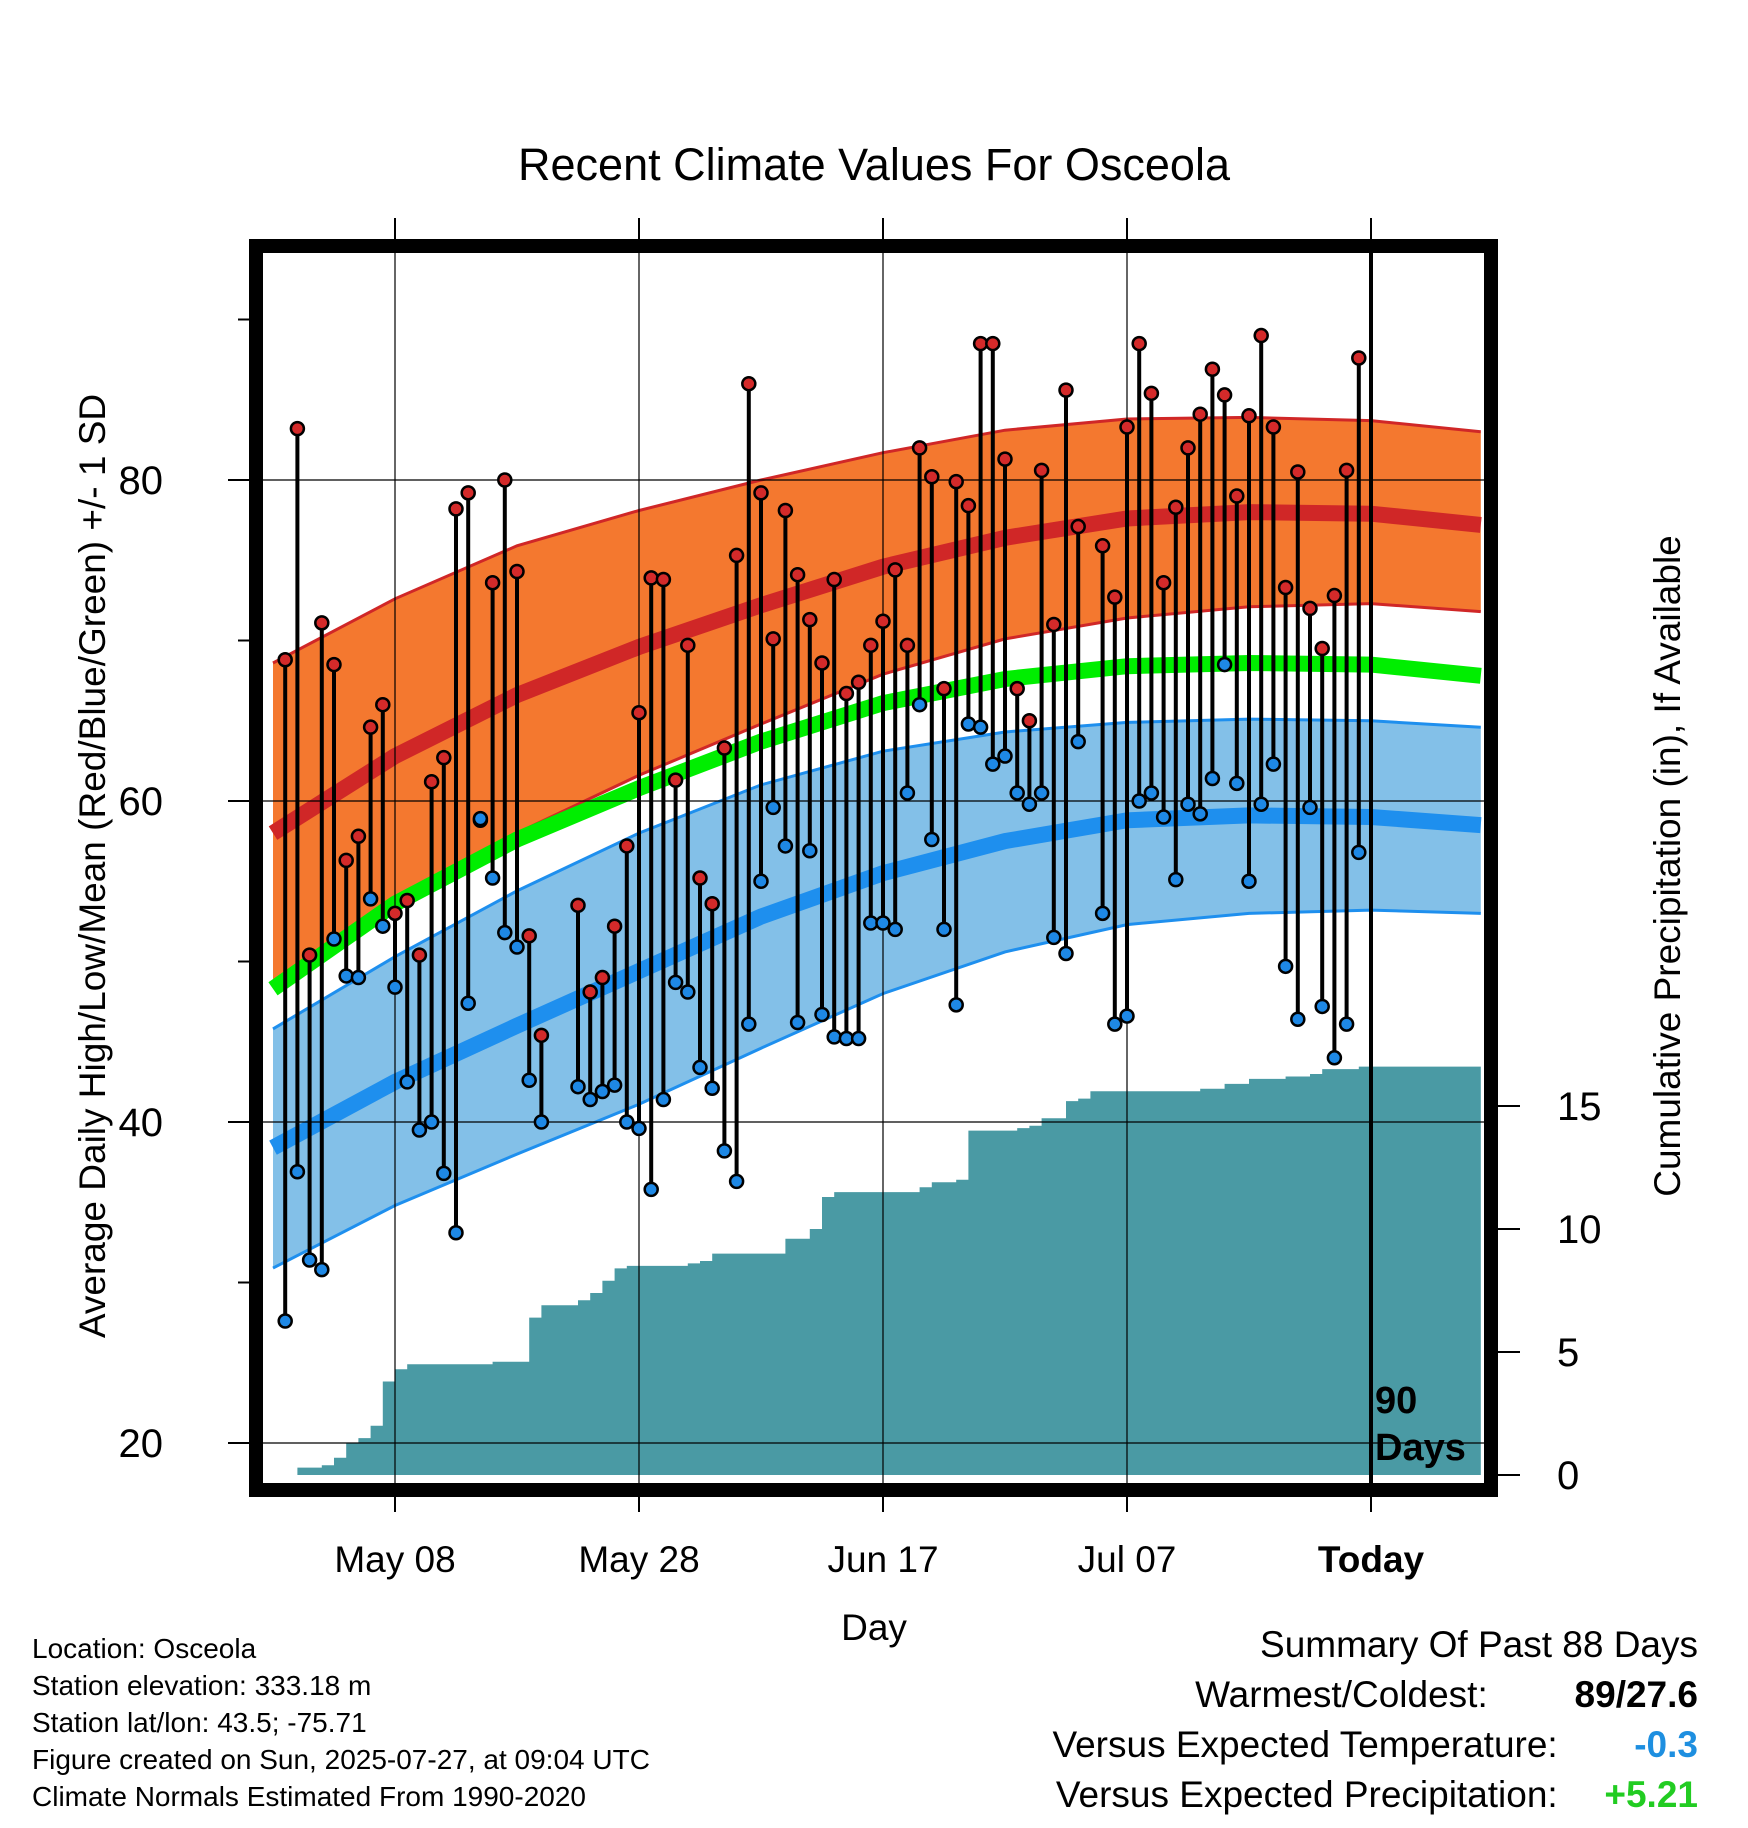 The image size is (1748, 1828). I want to click on summary-heading: Summary Of Past 88 Days, so click(1479, 1644).